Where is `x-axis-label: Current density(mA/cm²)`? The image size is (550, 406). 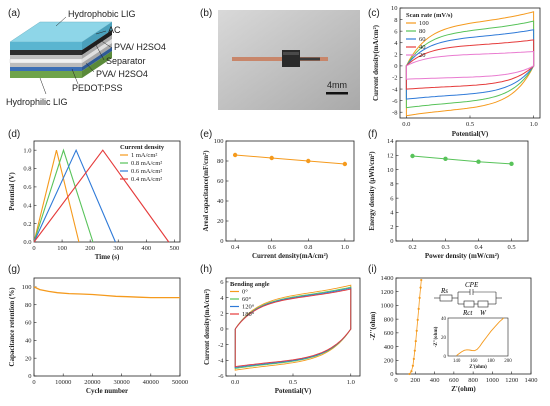 x-axis-label: Current density(mA/cm²) is located at coordinates (290, 256).